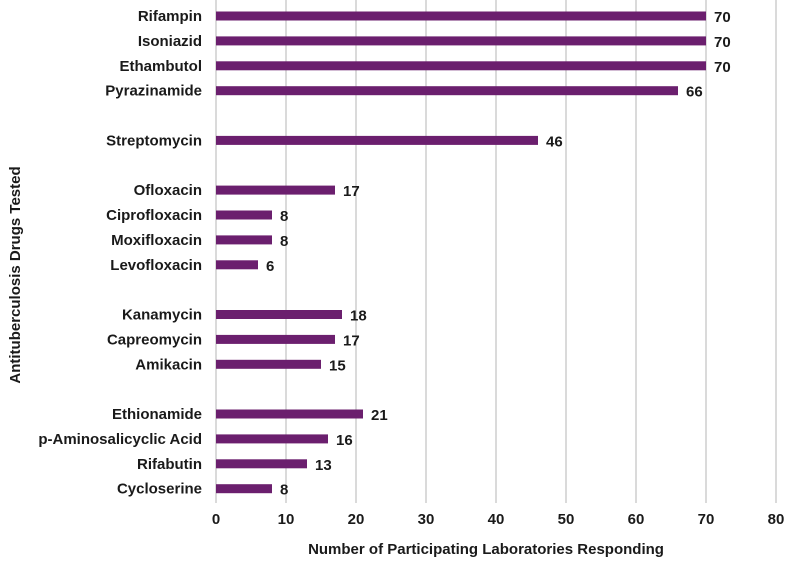 This screenshot has width=800, height=563. What do you see at coordinates (161, 66) in the screenshot?
I see `category-label: Ethambutol` at bounding box center [161, 66].